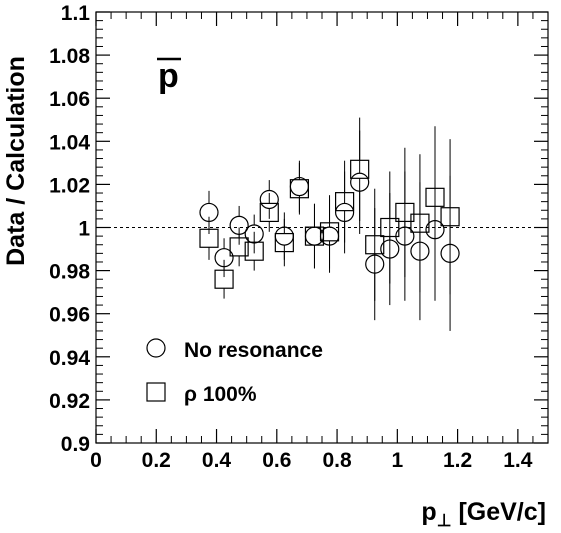 Image resolution: width=561 pixels, height=533 pixels. Describe the element at coordinates (69, 142) in the screenshot. I see `y-tick-label: 1.04` at that location.